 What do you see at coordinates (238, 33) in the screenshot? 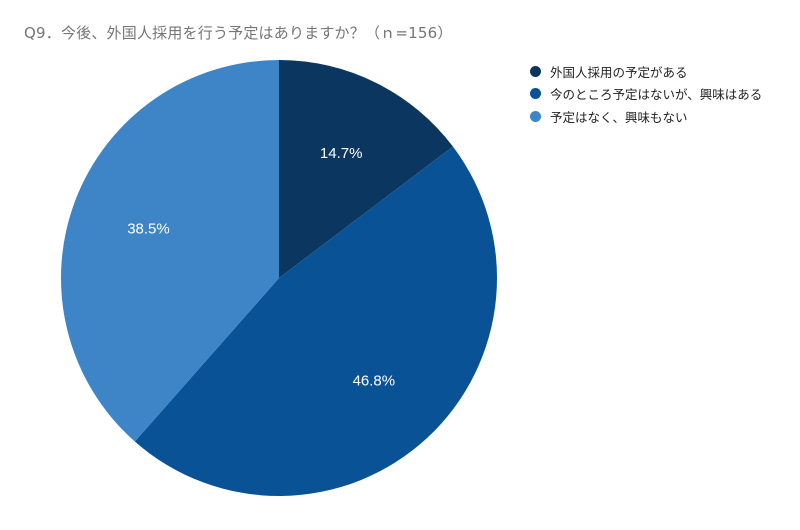
I see `chart-title: Q9．今後、外国人採用を行う予定はありますか？（ｎ=156）` at bounding box center [238, 33].